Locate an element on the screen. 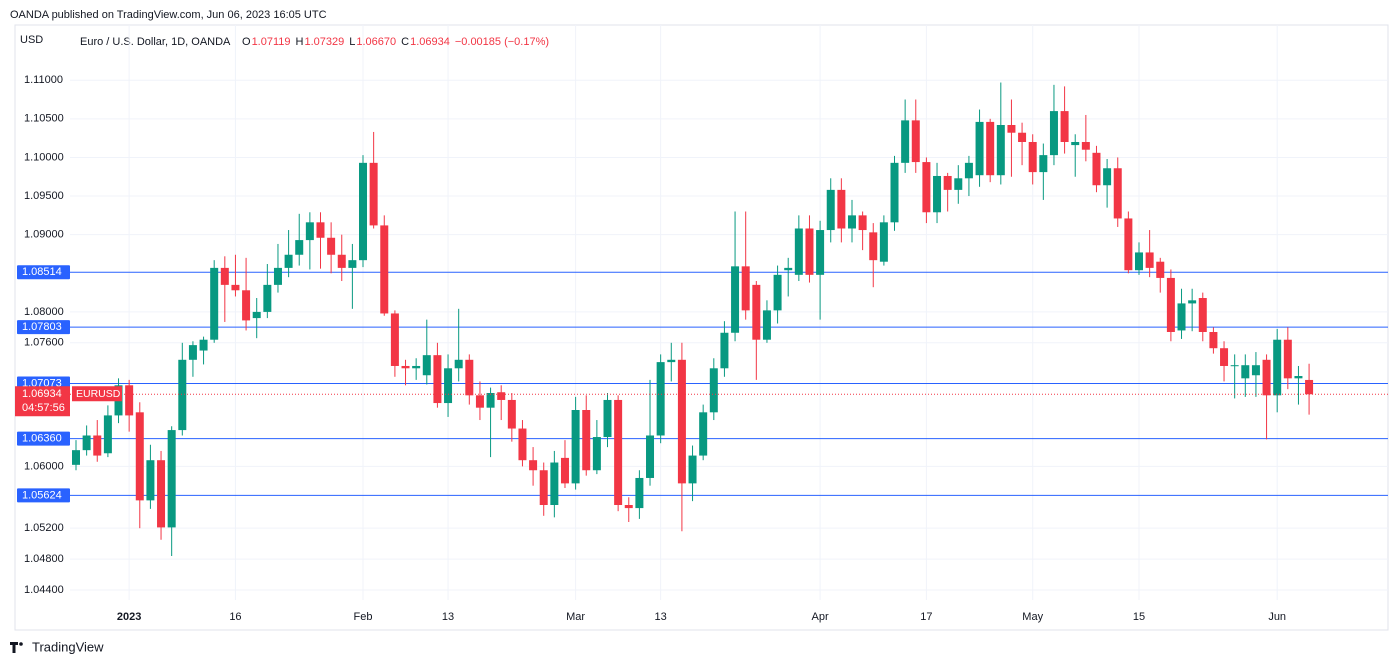  price-line-label: 1.07803 is located at coordinates (42, 327).